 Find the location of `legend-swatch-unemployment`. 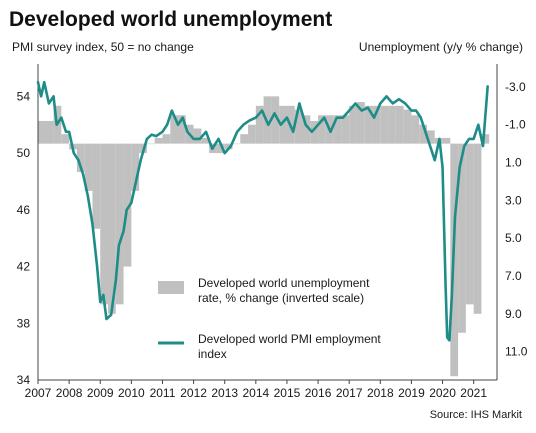

legend-swatch-unemployment is located at coordinates (171, 287).